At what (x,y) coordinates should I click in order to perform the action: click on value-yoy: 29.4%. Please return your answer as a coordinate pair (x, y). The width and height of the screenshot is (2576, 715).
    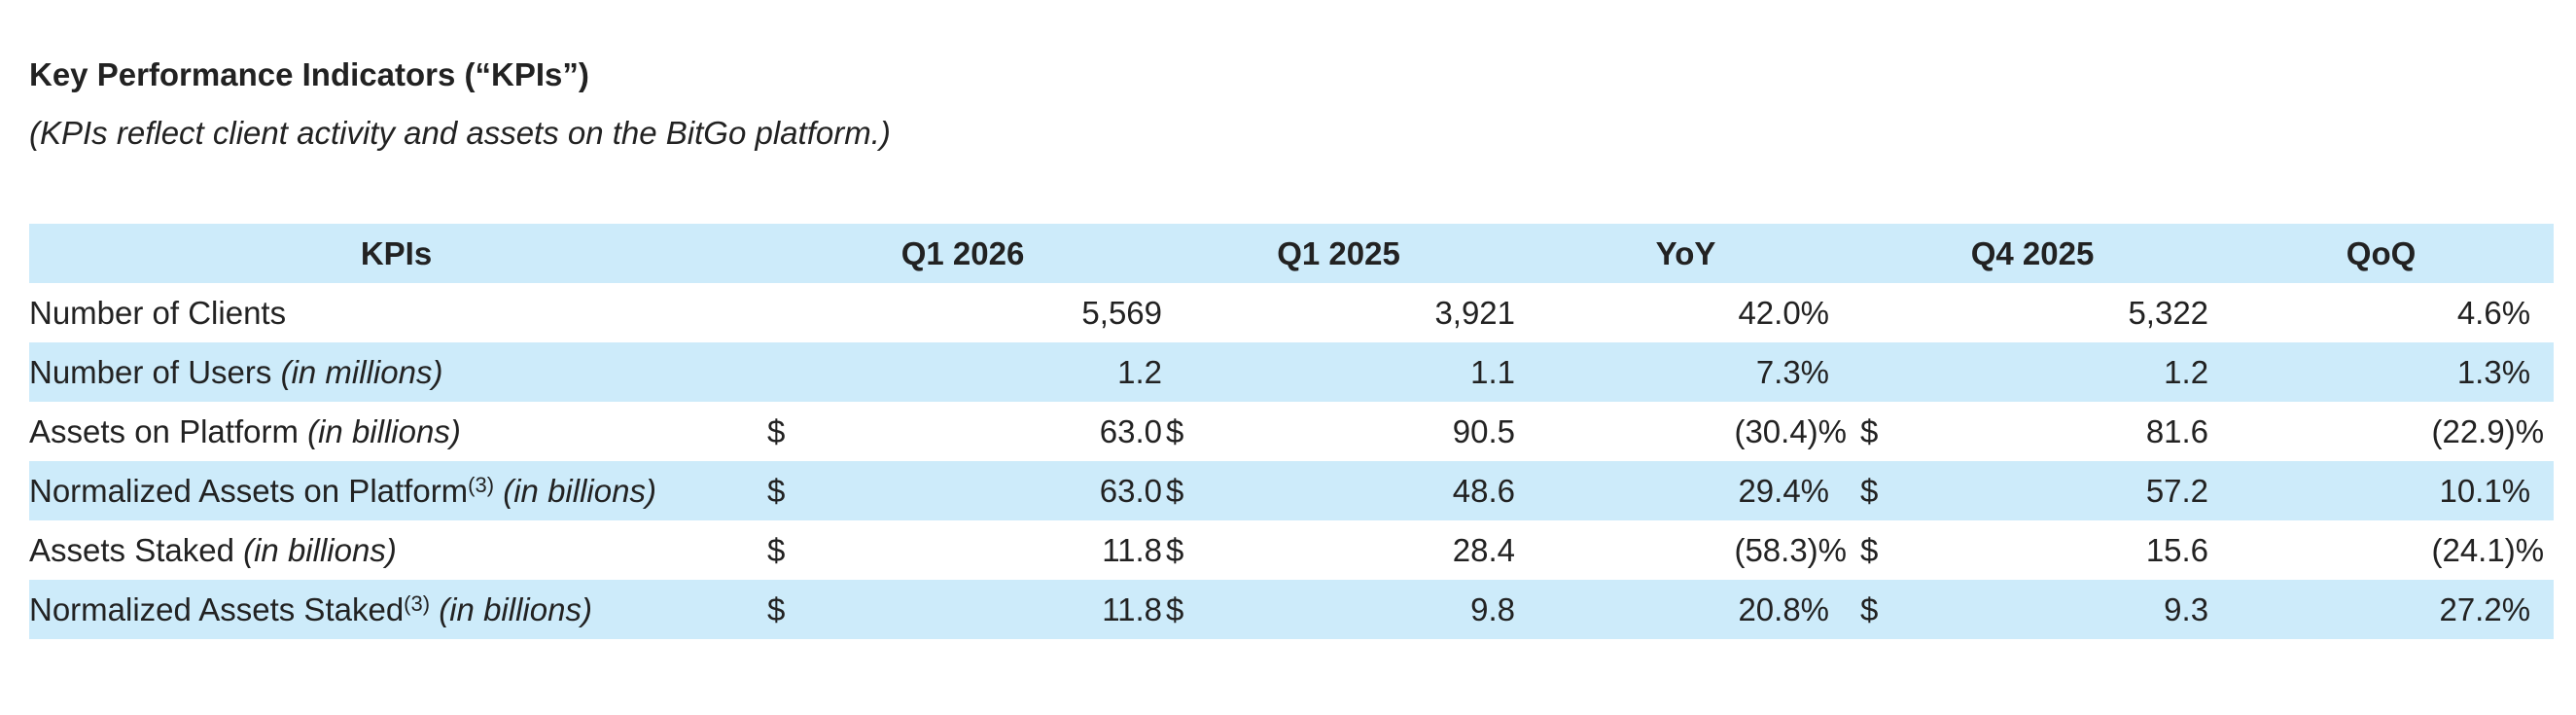
    Looking at the image, I should click on (1784, 490).